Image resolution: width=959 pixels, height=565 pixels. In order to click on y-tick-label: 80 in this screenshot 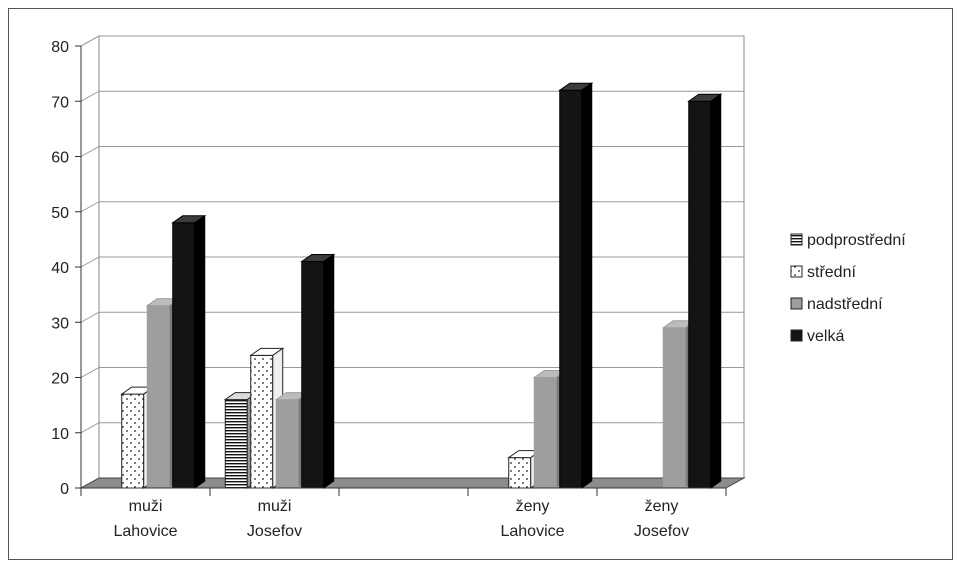, I will do `click(60, 47)`.